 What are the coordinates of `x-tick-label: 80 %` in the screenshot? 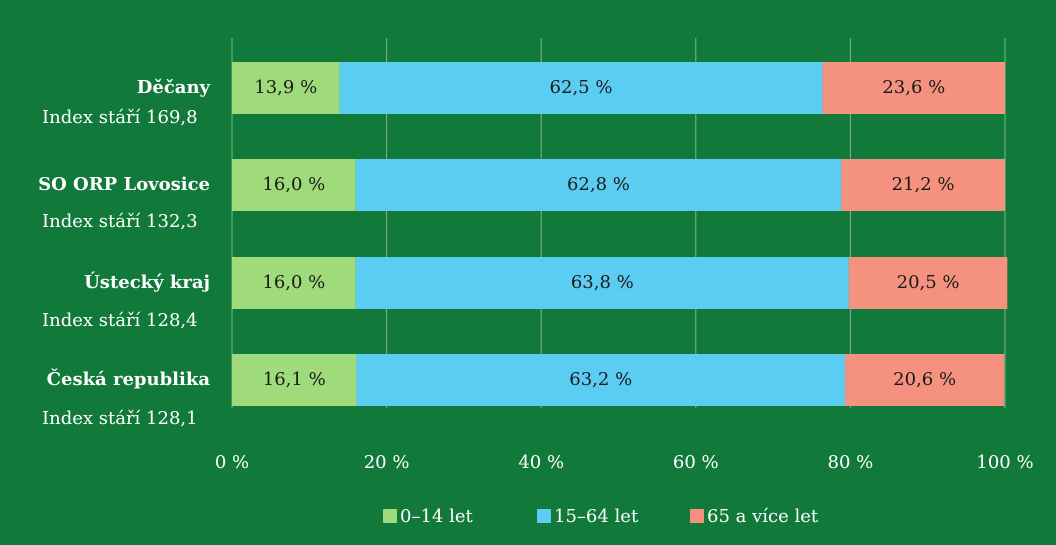 It's located at (851, 462).